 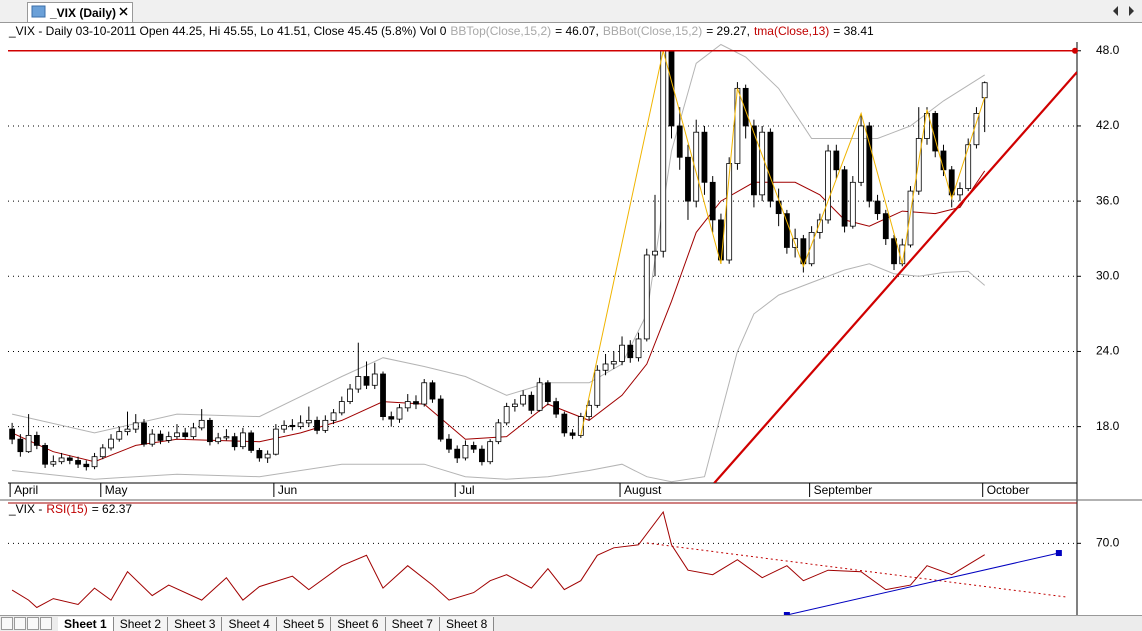 I want to click on scroll-right, so click(x=1131, y=11).